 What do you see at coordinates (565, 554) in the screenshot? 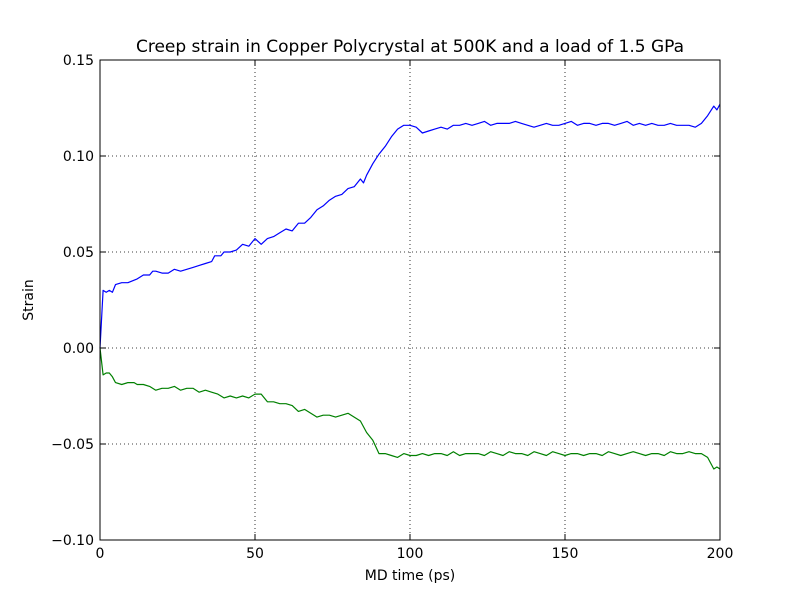
I see `x-tick-label: 150` at bounding box center [565, 554].